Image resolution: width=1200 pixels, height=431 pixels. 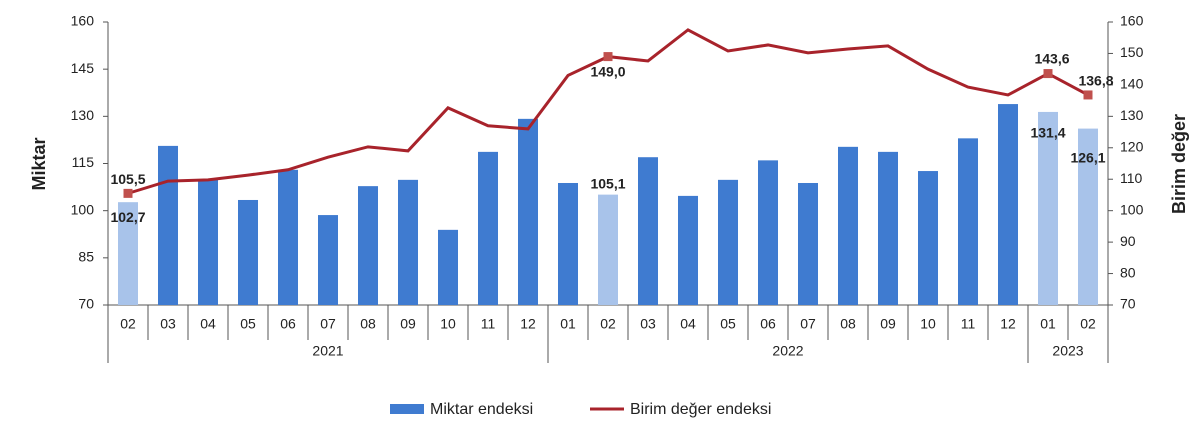 I want to click on data-label: 131,4, so click(x=1047, y=133).